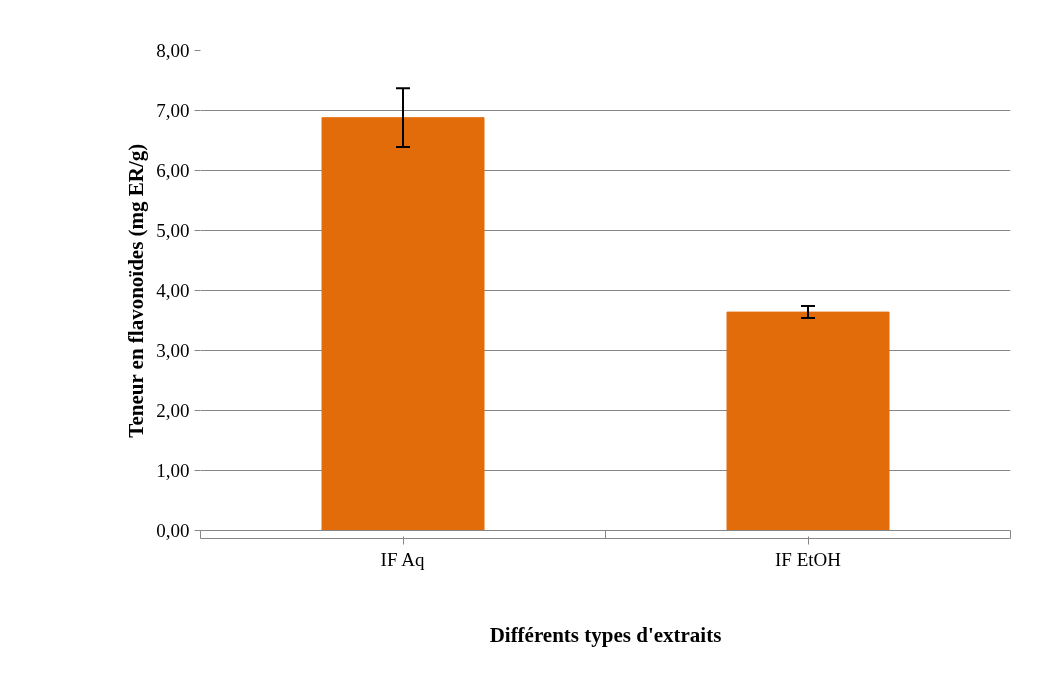 The image size is (1053, 695). What do you see at coordinates (173, 470) in the screenshot?
I see `y-tick-label: 1,00` at bounding box center [173, 470].